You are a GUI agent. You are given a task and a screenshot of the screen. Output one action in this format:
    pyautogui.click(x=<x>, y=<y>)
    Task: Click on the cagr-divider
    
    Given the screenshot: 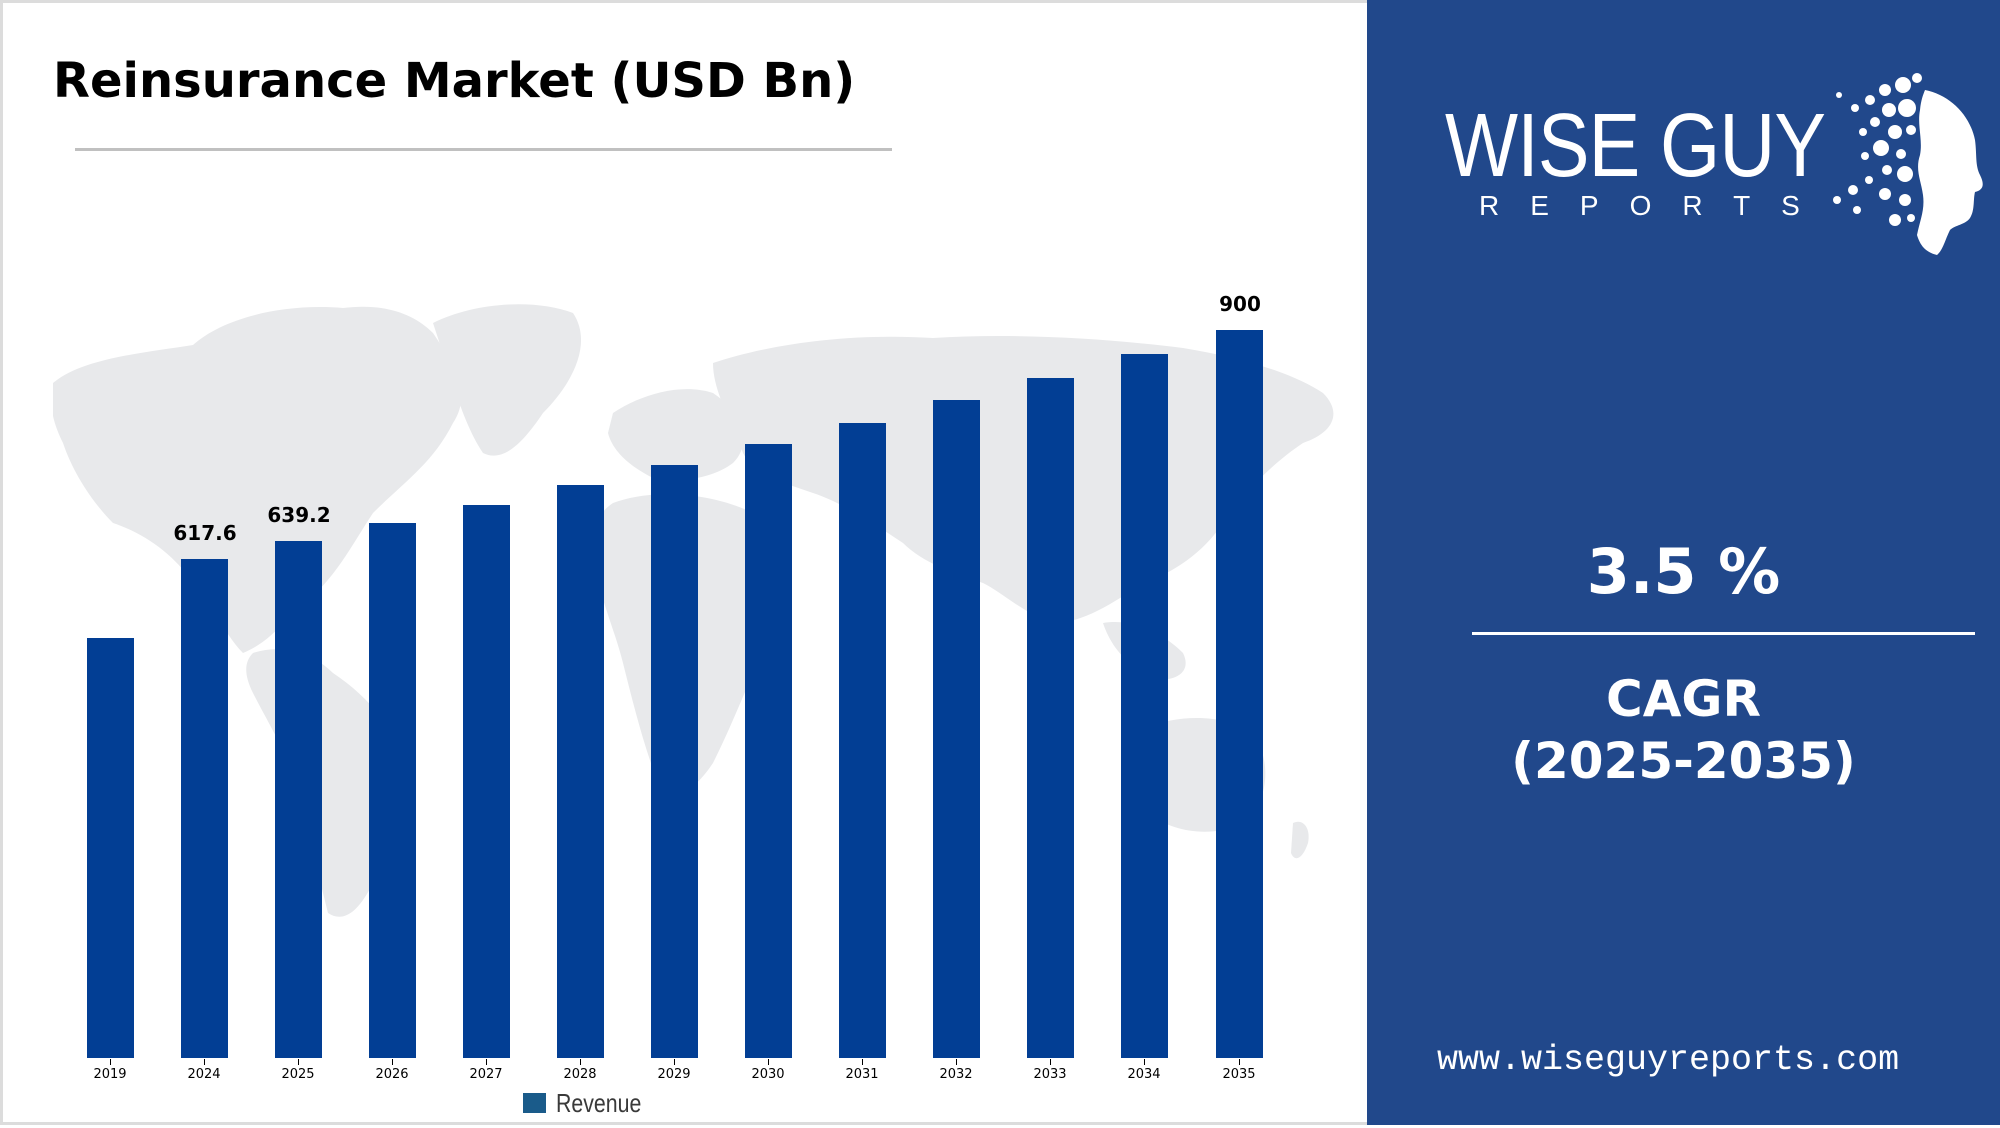 What is the action you would take?
    pyautogui.click(x=1723, y=633)
    